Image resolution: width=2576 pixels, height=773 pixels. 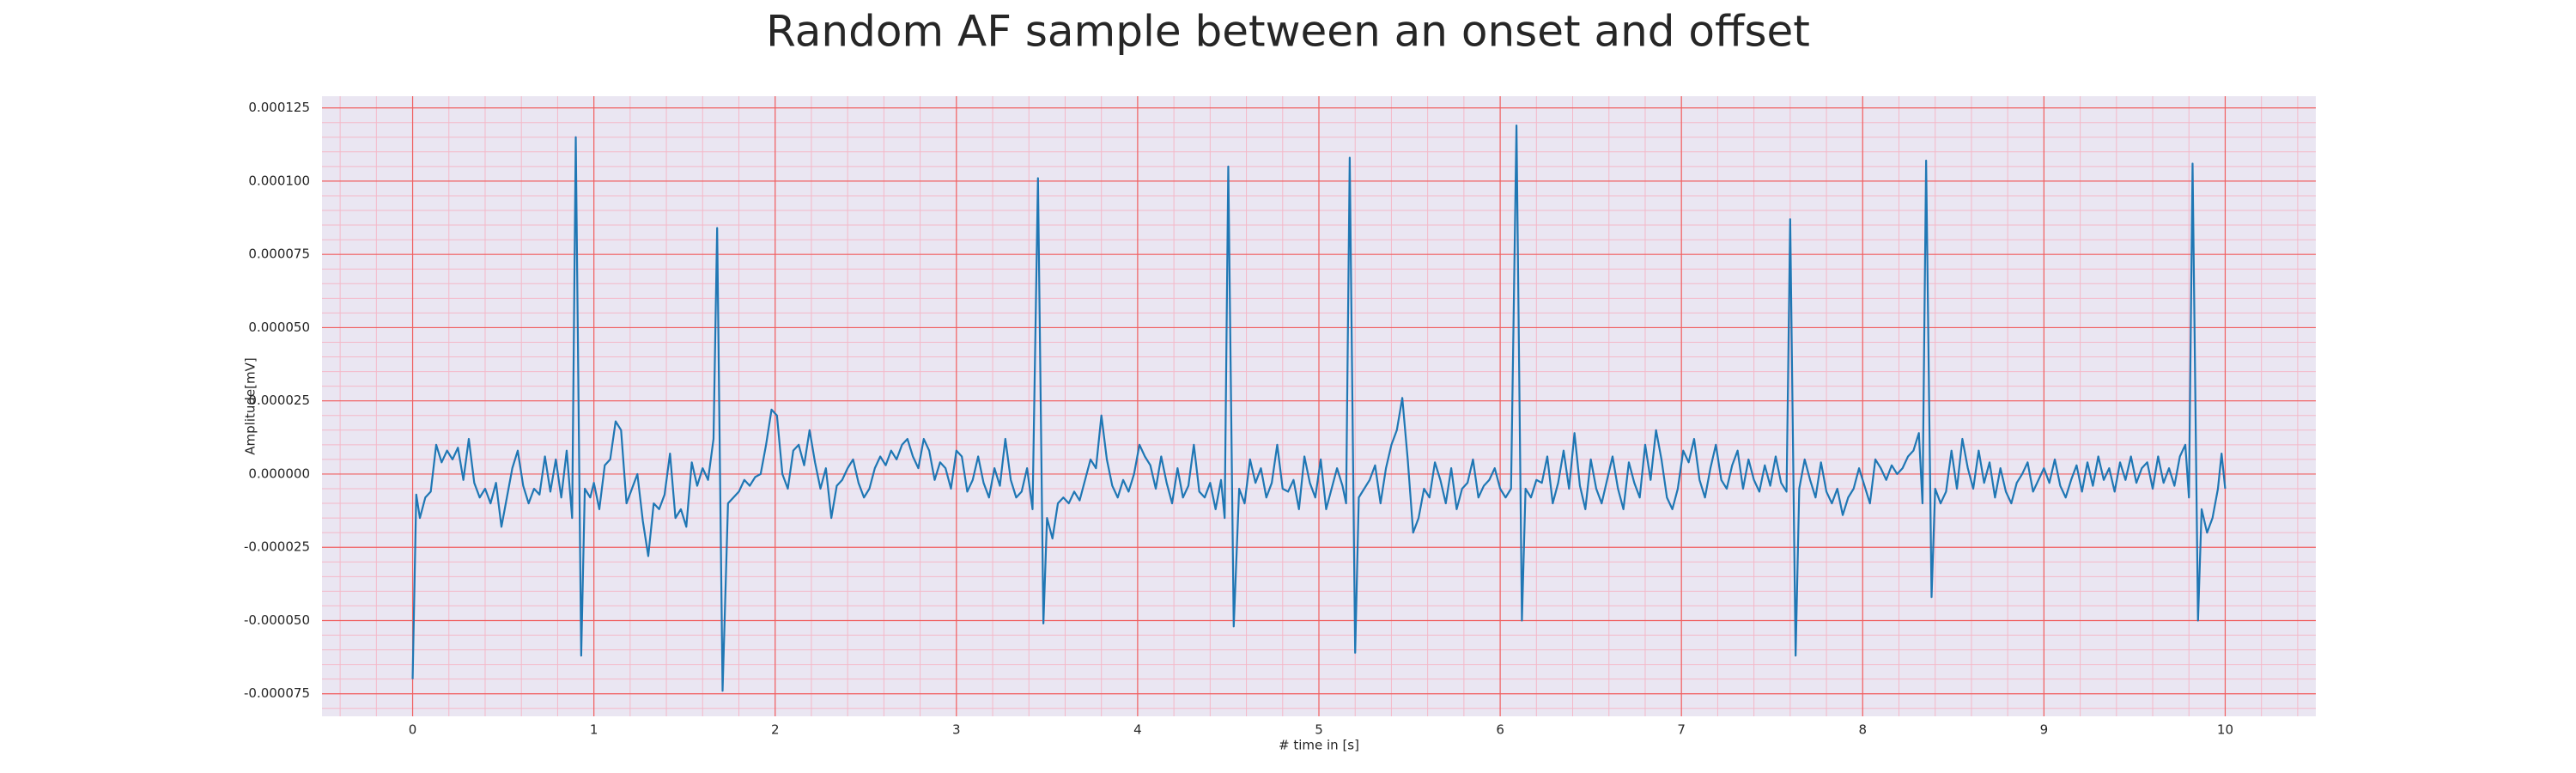 I want to click on y-tick-label: 0.000100, so click(x=279, y=180).